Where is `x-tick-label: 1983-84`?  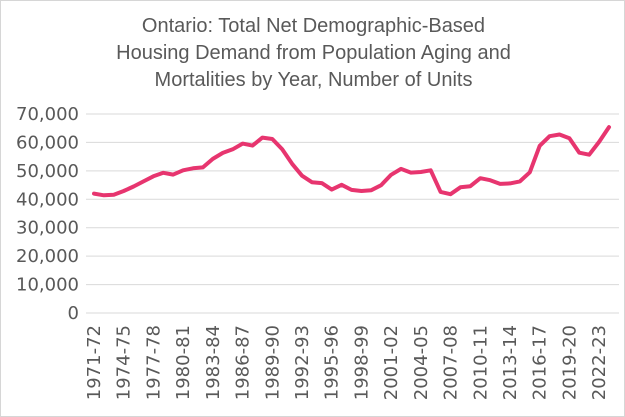 x-tick-label: 1983-84 is located at coordinates (213, 362).